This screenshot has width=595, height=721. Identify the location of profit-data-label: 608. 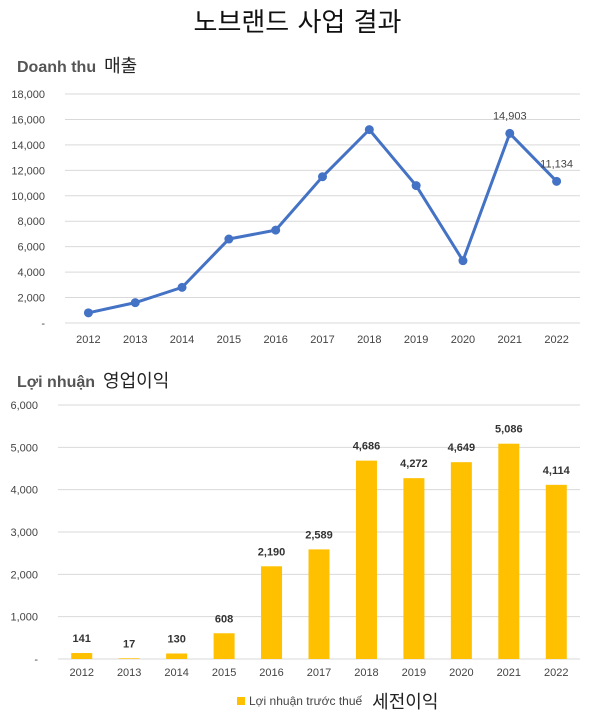
(224, 619).